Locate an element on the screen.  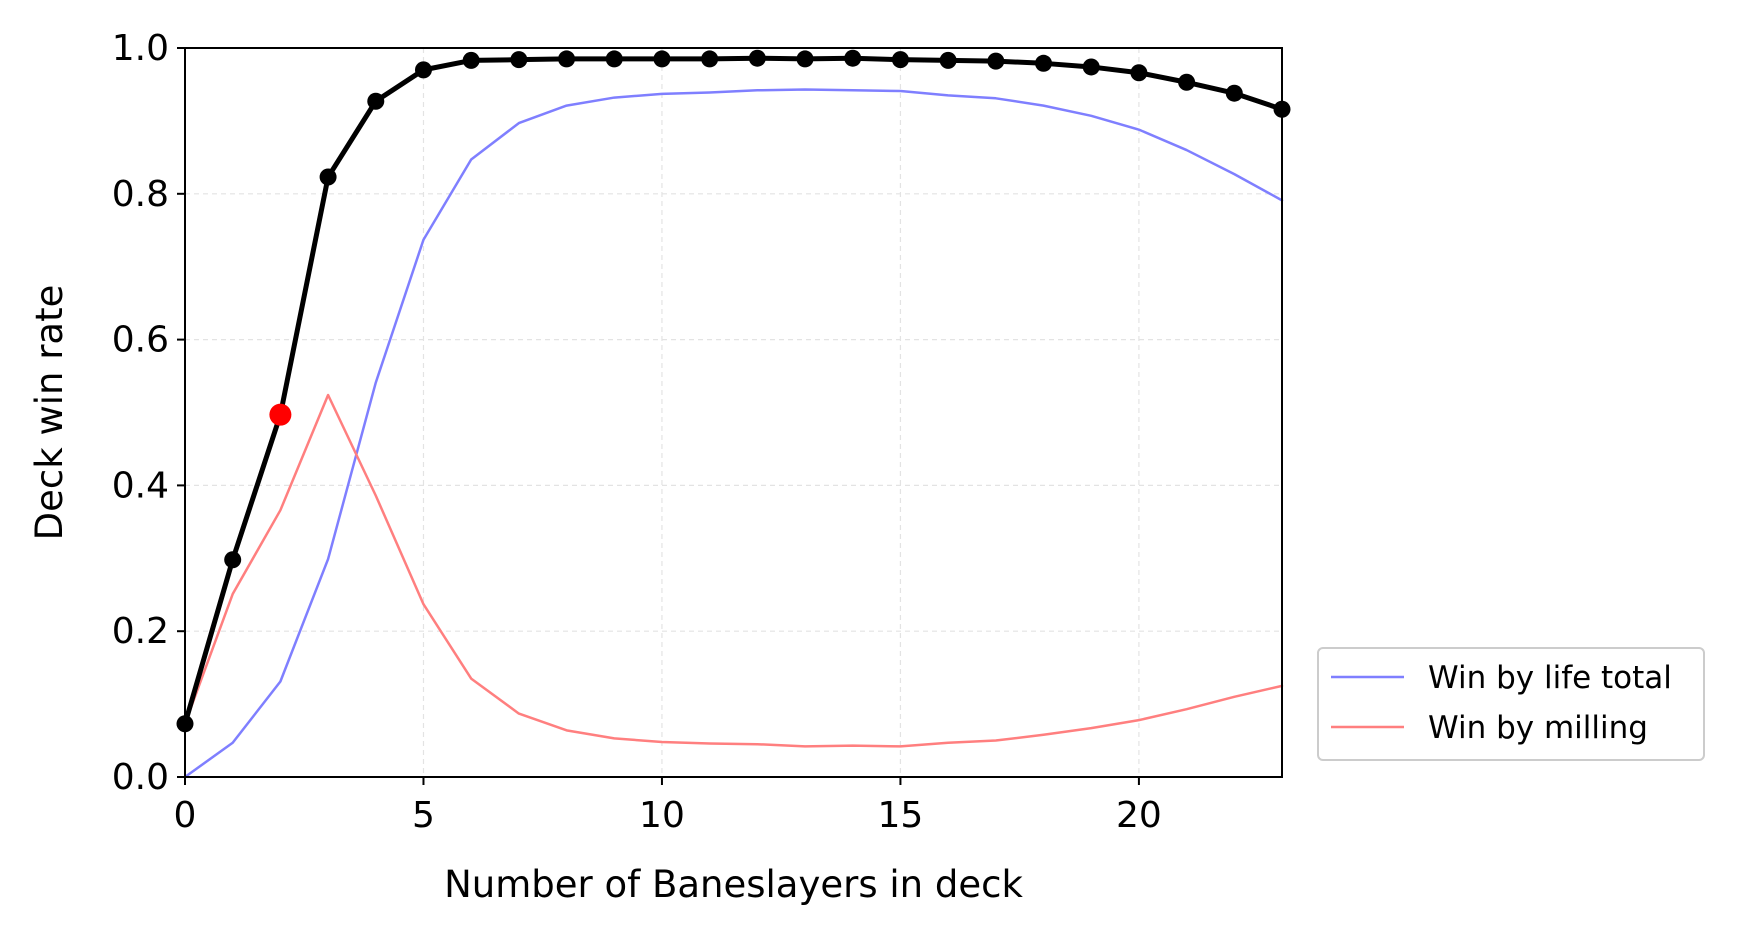
y-tick-label: 0.6 is located at coordinates (140, 340).